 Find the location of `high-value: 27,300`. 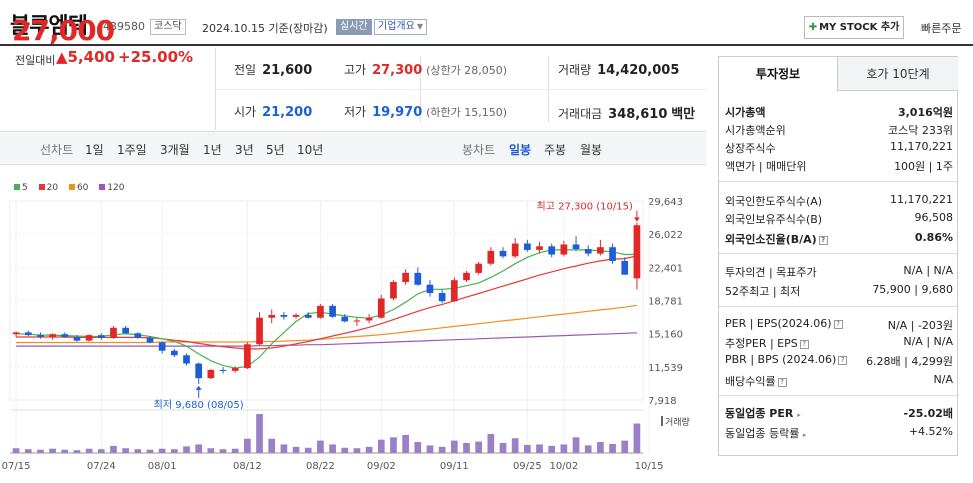

high-value: 27,300 is located at coordinates (397, 70).